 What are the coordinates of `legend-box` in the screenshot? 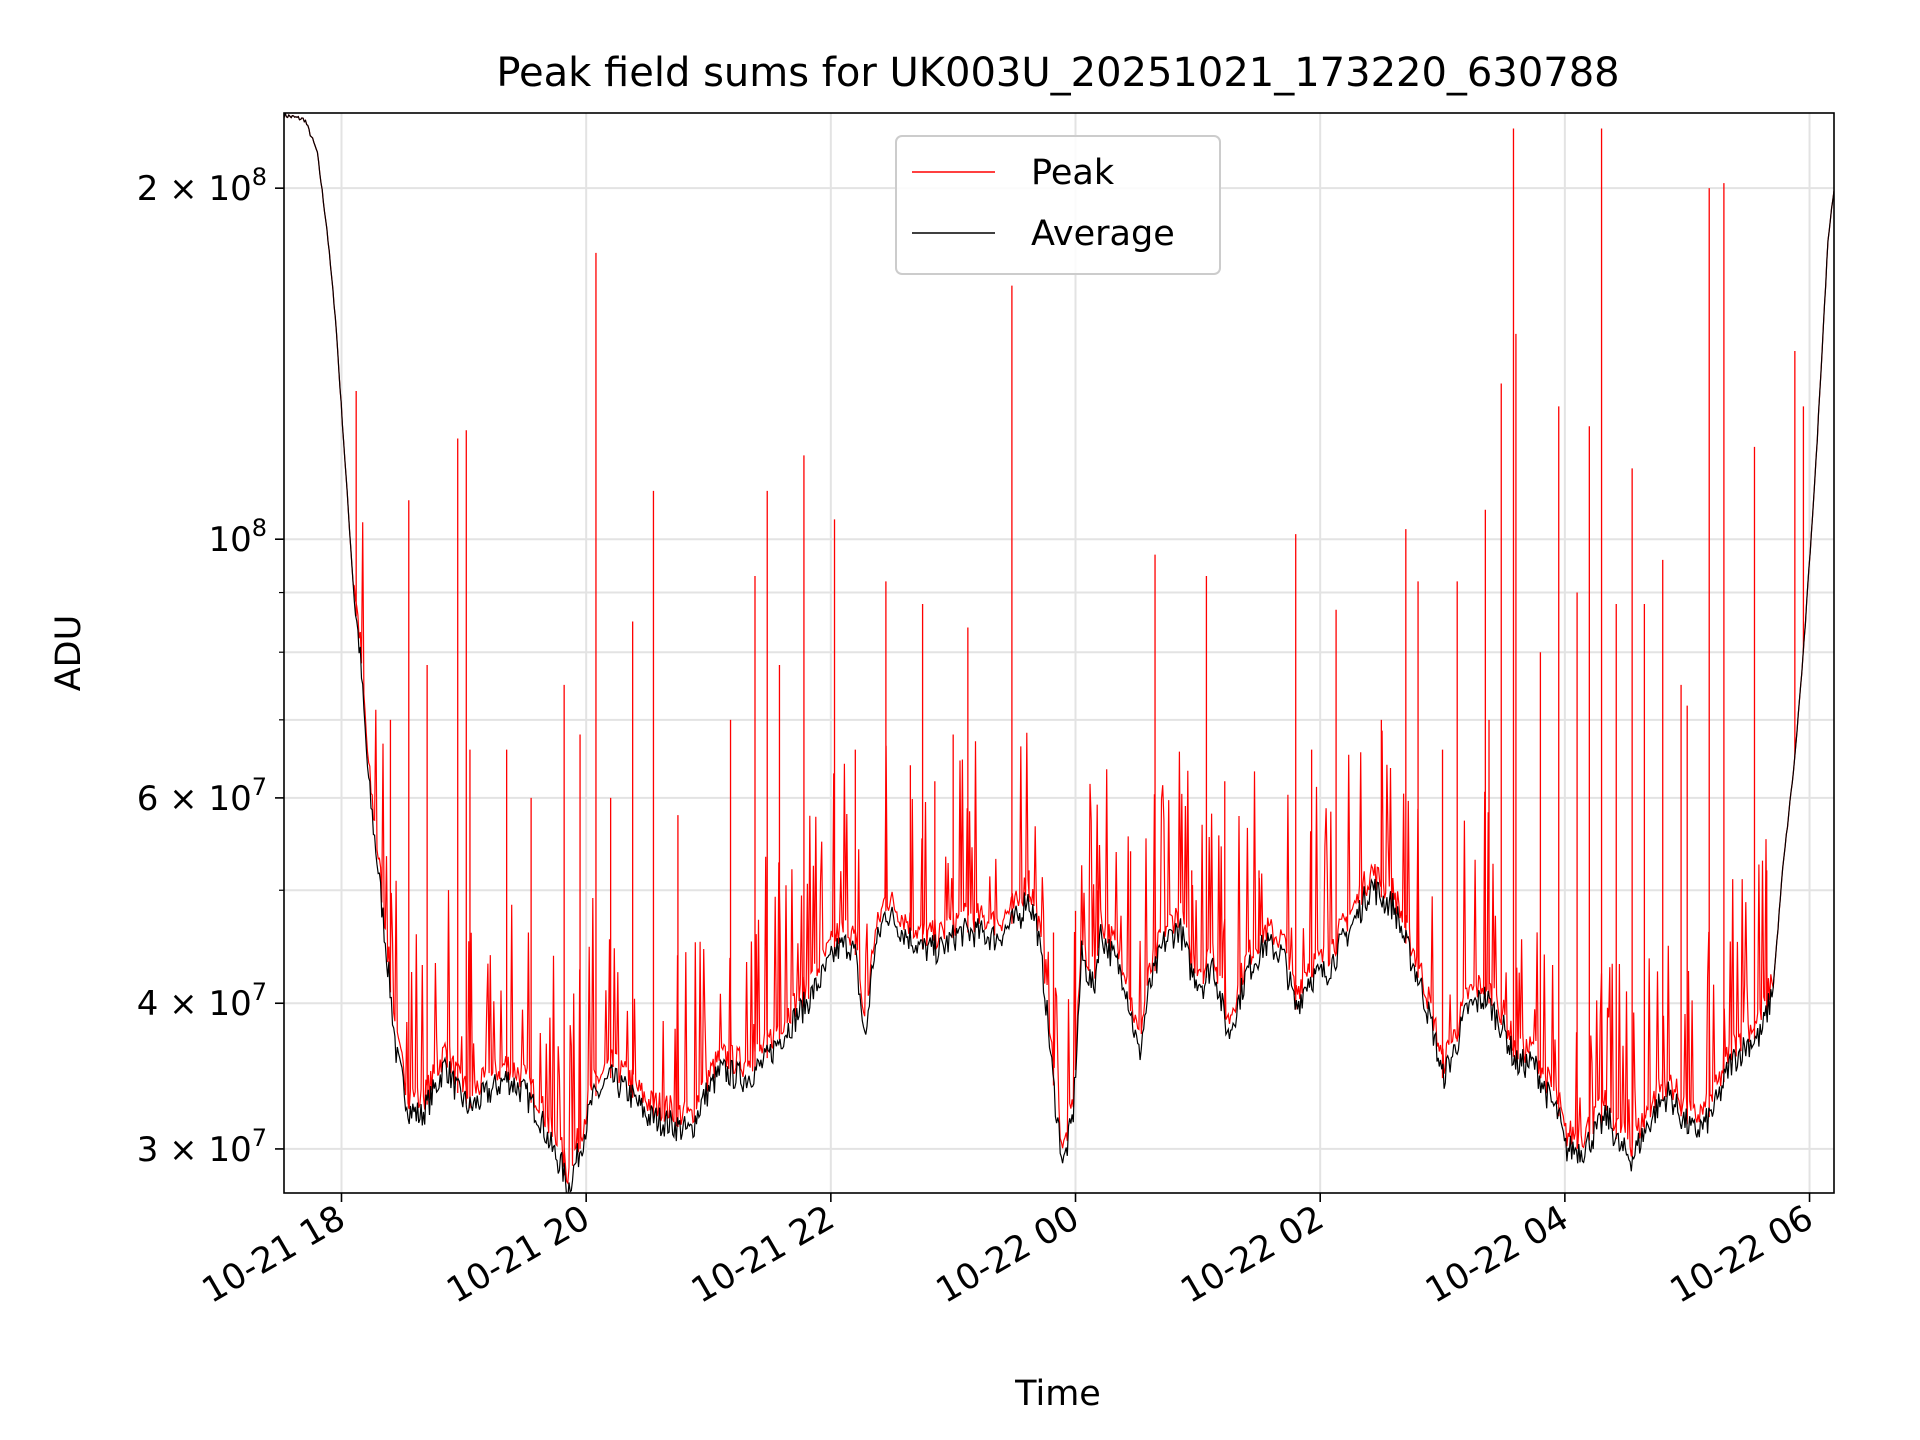 It's located at (1058, 205).